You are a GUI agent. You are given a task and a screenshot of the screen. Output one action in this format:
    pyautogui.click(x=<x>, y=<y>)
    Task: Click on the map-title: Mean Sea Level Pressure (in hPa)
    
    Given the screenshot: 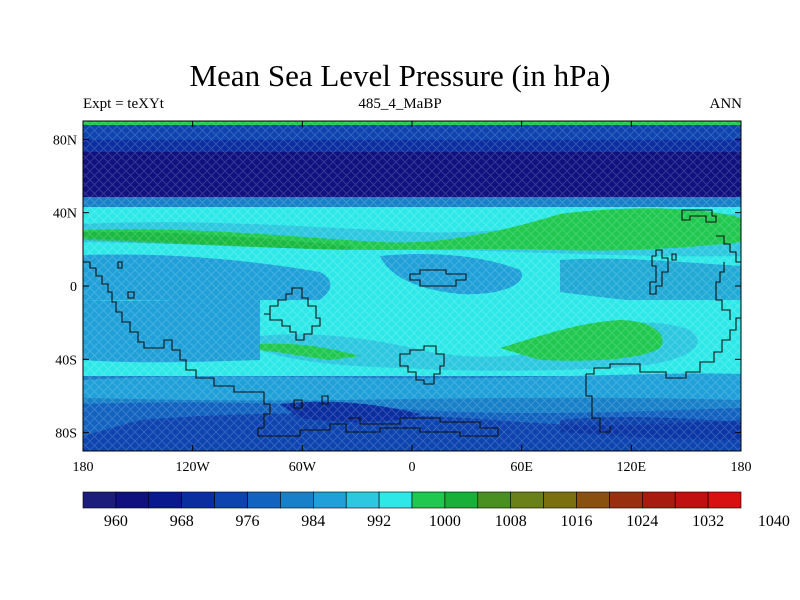 What is the action you would take?
    pyautogui.click(x=400, y=75)
    